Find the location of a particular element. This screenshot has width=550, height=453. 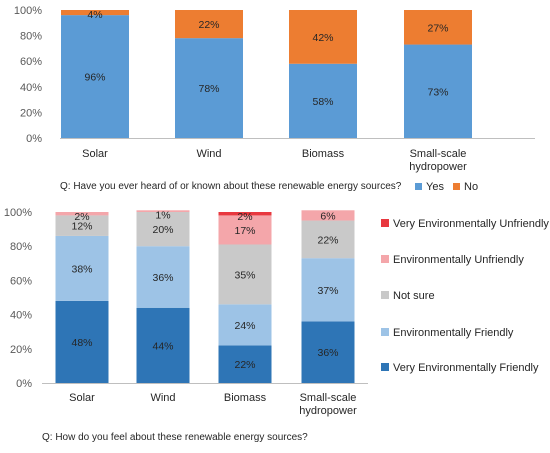

chart1-data-label: 6% is located at coordinates (327, 216).